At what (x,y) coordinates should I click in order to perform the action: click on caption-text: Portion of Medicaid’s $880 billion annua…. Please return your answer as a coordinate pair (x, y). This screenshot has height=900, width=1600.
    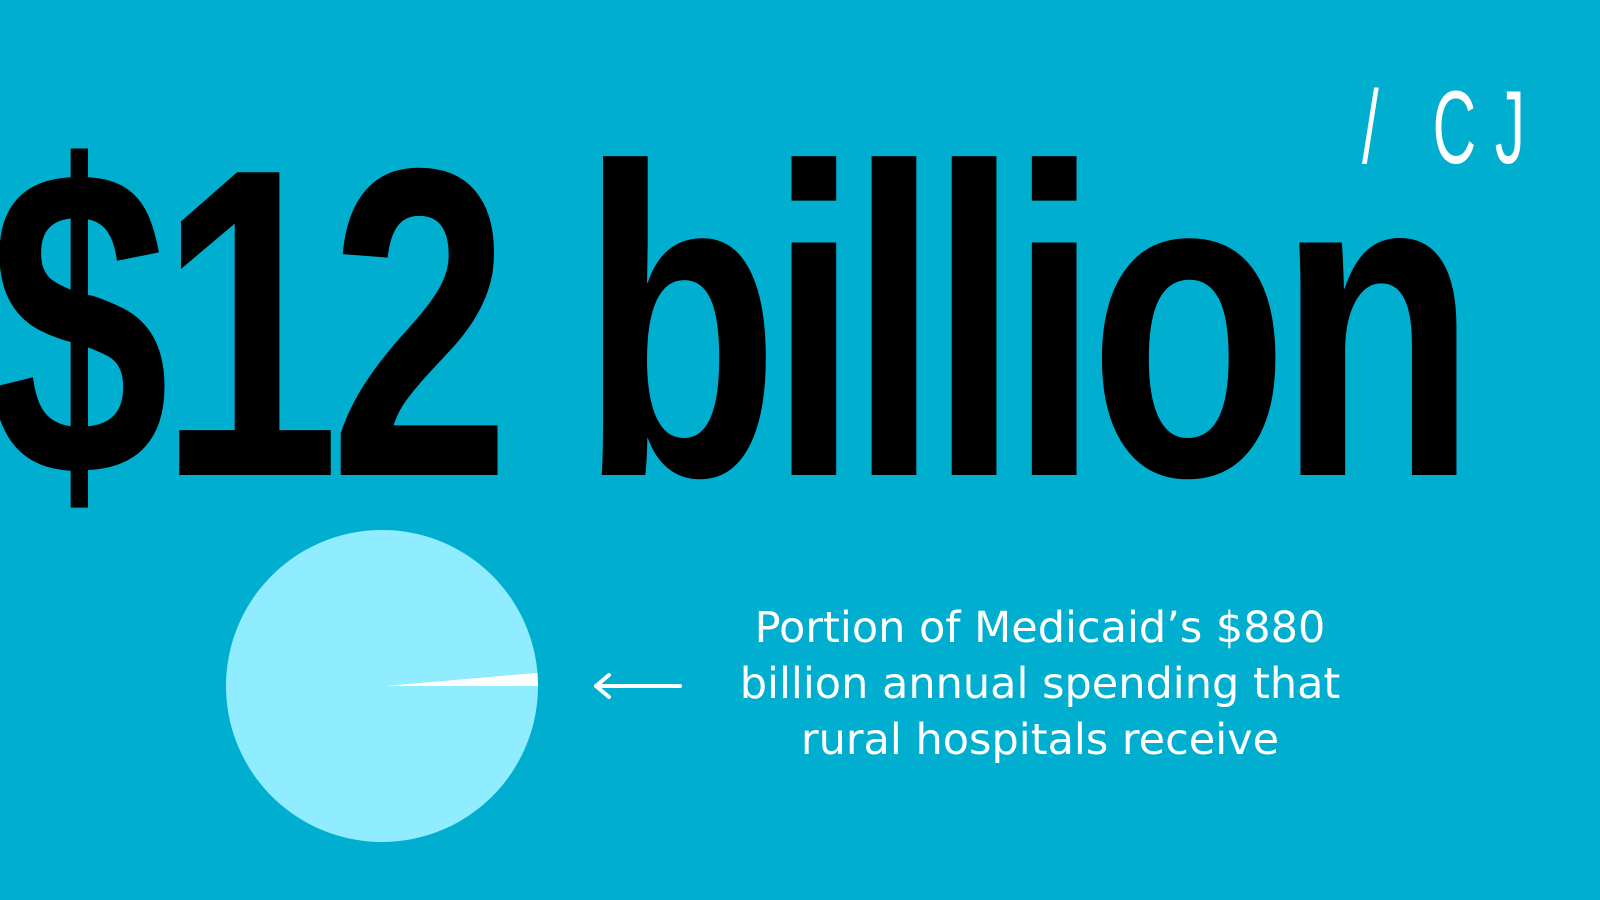
    Looking at the image, I should click on (1040, 684).